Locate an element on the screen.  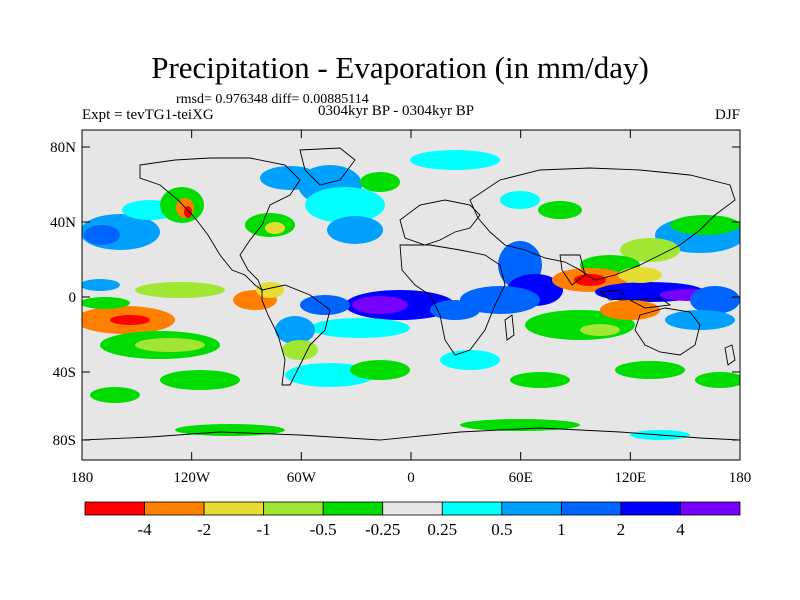
colorbar-label: 0.5 is located at coordinates (501, 529).